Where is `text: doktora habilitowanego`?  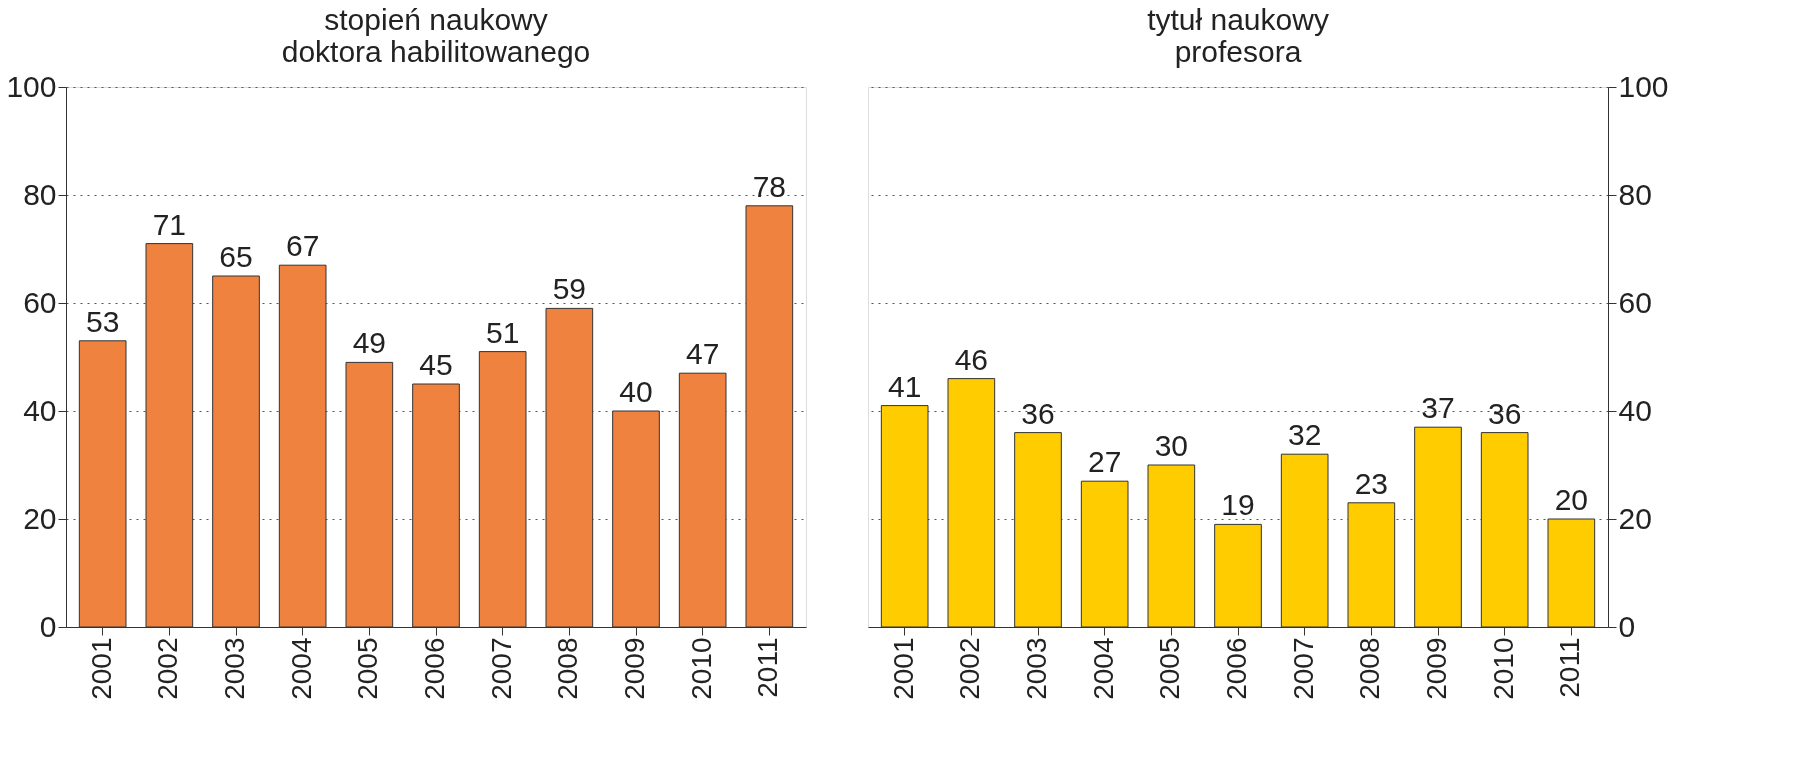 text: doktora habilitowanego is located at coordinates (436, 51).